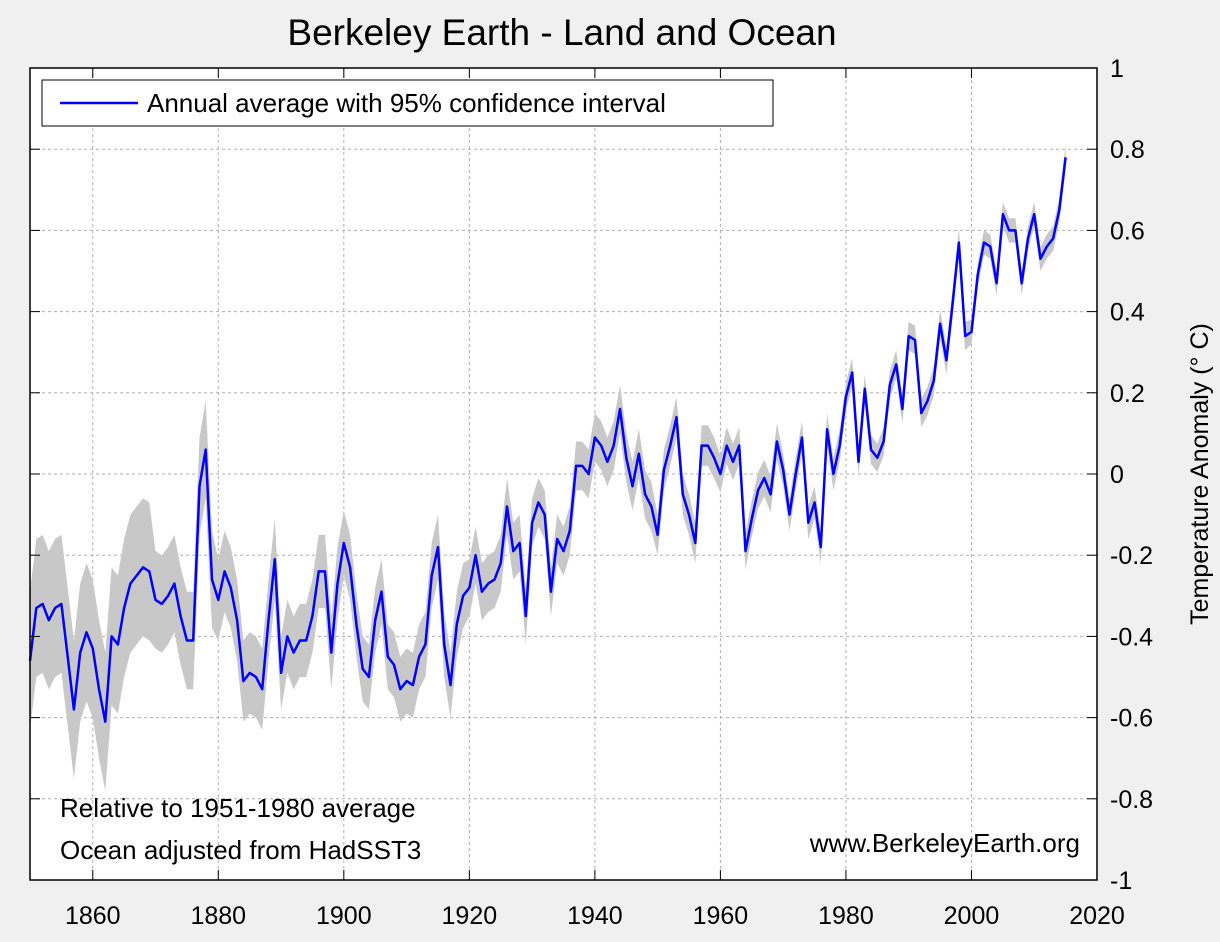 The image size is (1220, 942). I want to click on y-tick-label: 0.8, so click(1127, 150).